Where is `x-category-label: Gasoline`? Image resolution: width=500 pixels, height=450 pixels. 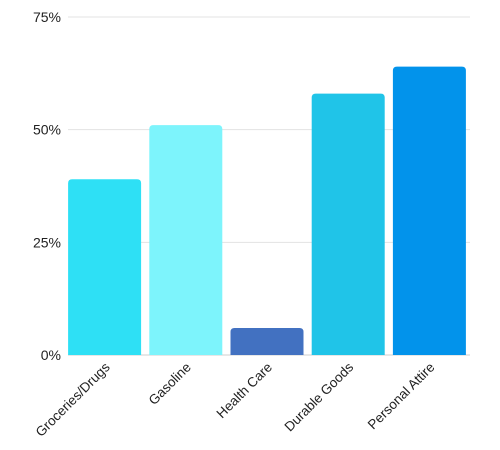
x-category-label: Gasoline is located at coordinates (170, 384).